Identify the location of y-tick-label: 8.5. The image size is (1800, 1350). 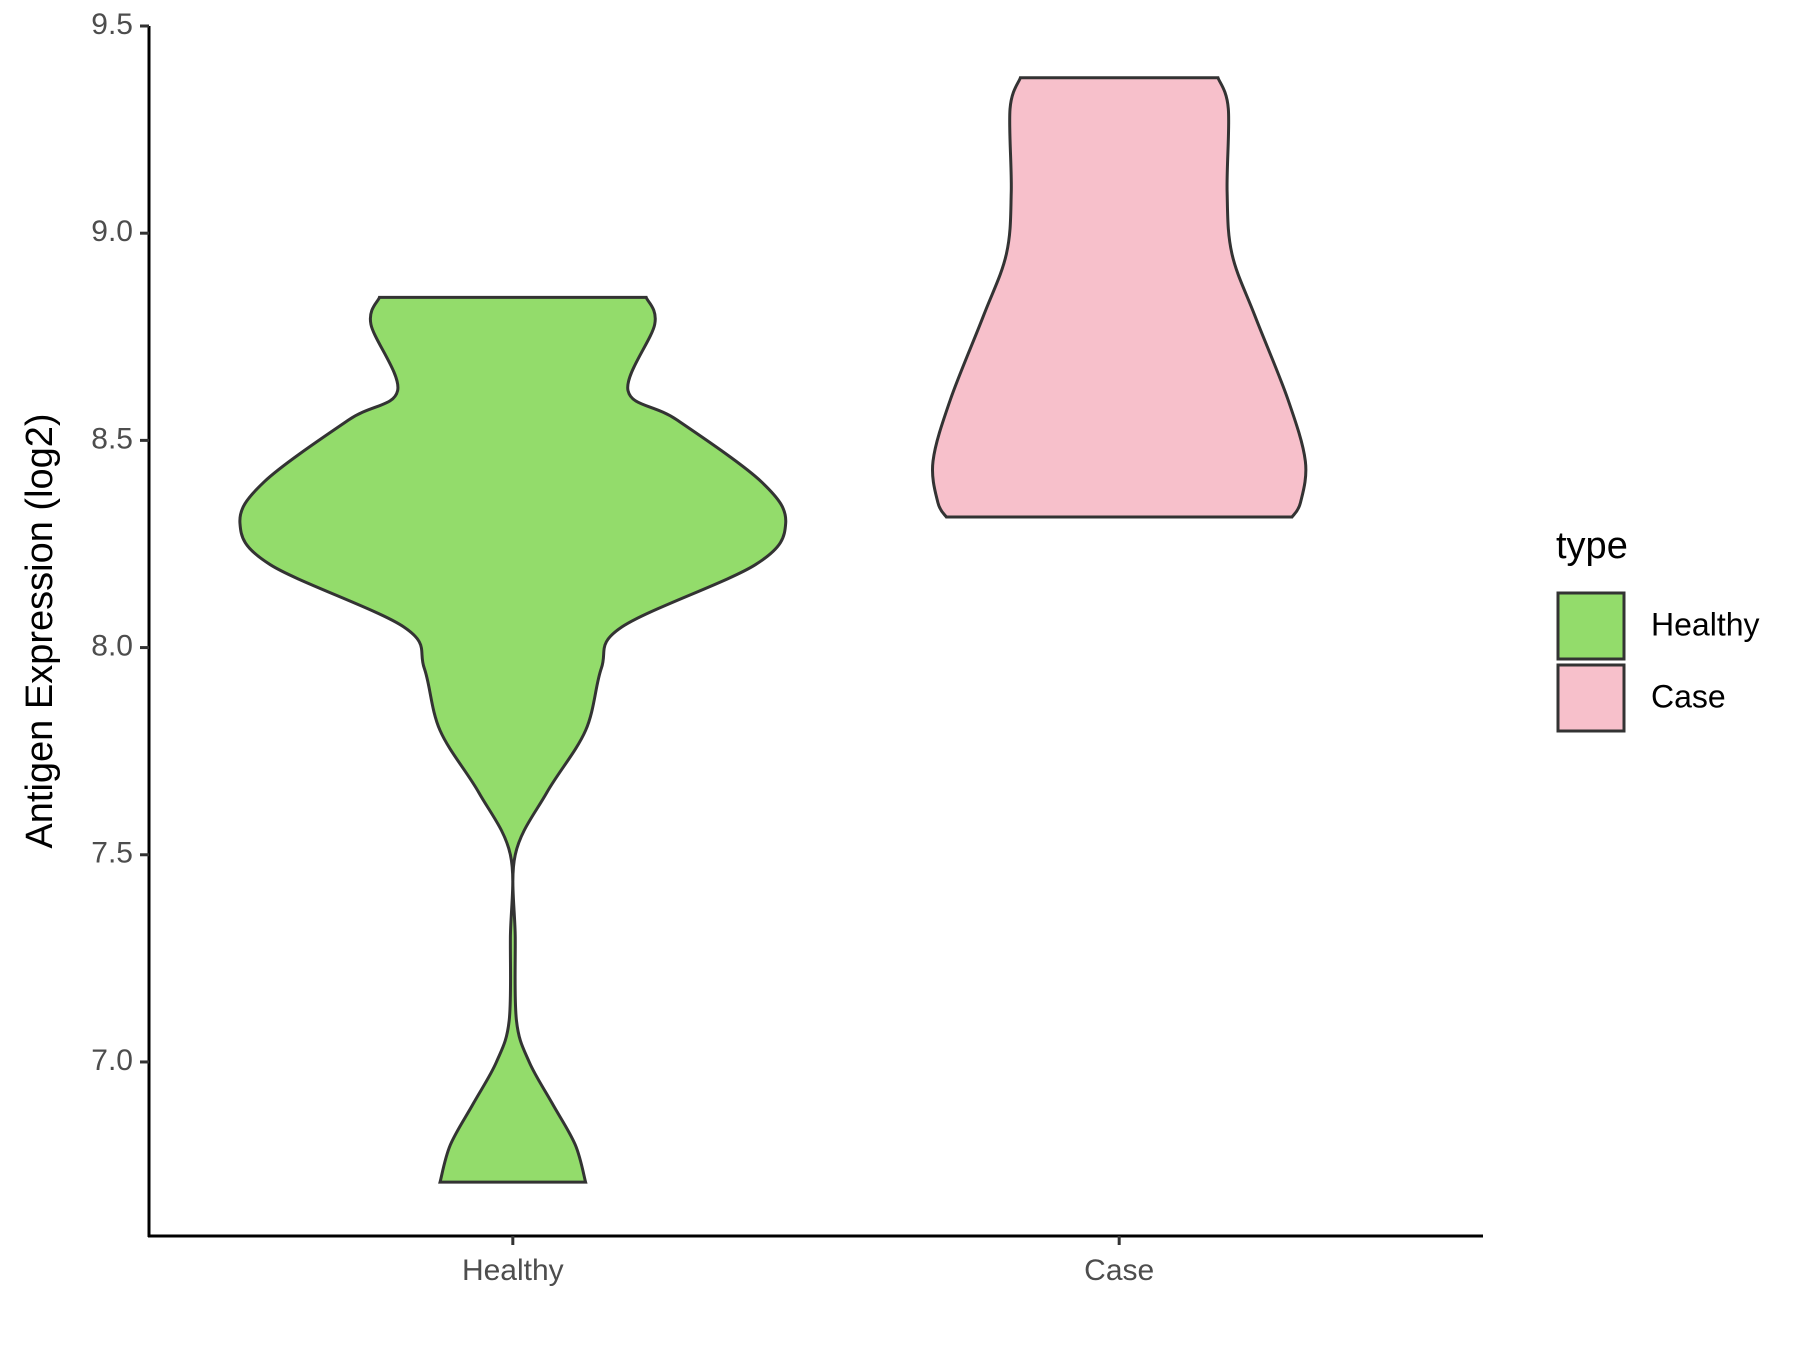
(112, 438).